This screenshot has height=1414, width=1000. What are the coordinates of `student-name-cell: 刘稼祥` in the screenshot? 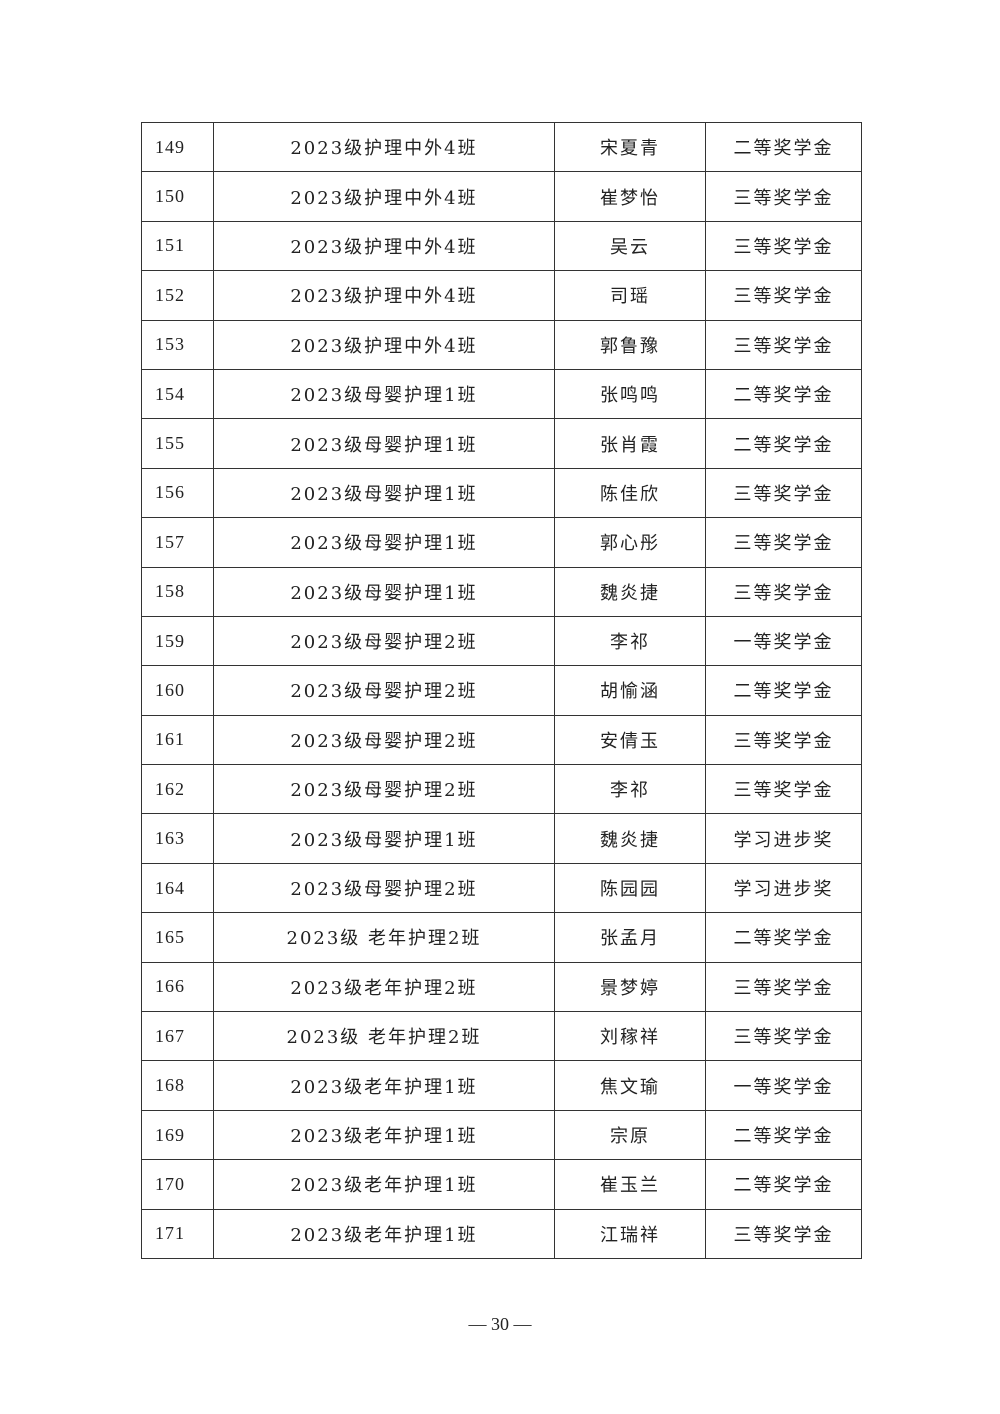 It's located at (630, 1036).